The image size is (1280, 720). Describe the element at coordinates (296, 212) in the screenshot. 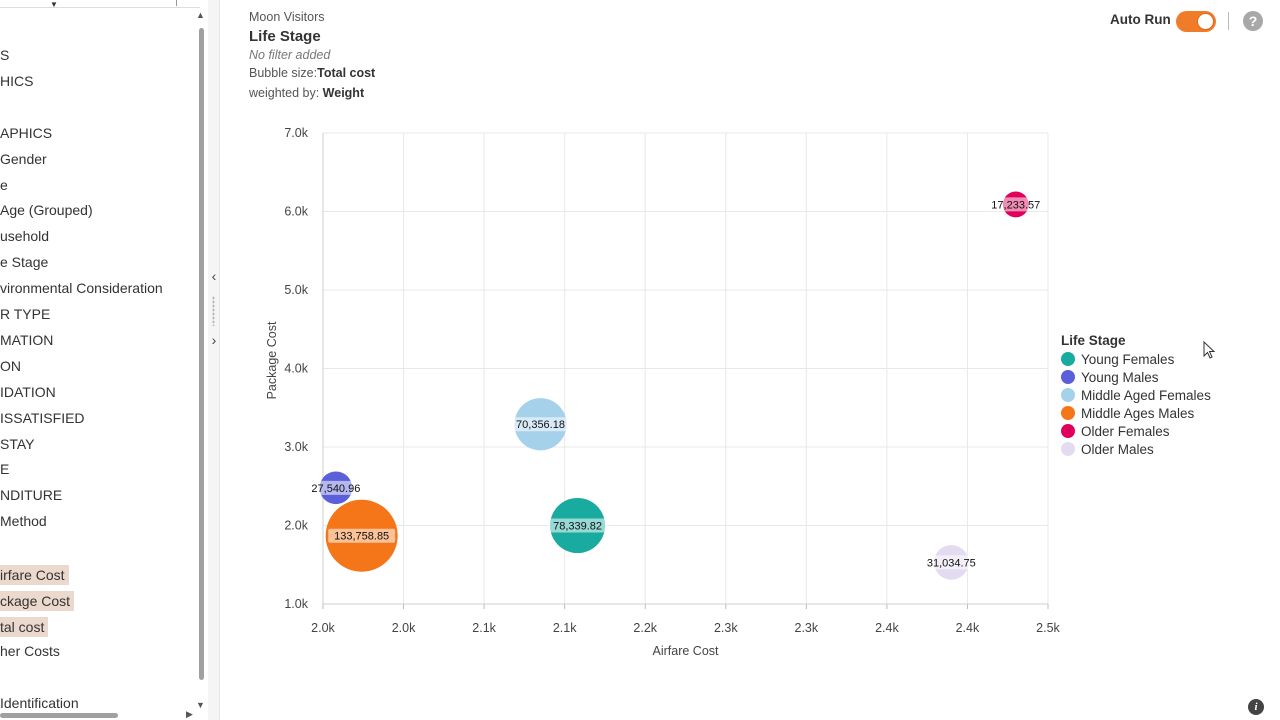

I see `y-tick-label: 6.0k` at that location.